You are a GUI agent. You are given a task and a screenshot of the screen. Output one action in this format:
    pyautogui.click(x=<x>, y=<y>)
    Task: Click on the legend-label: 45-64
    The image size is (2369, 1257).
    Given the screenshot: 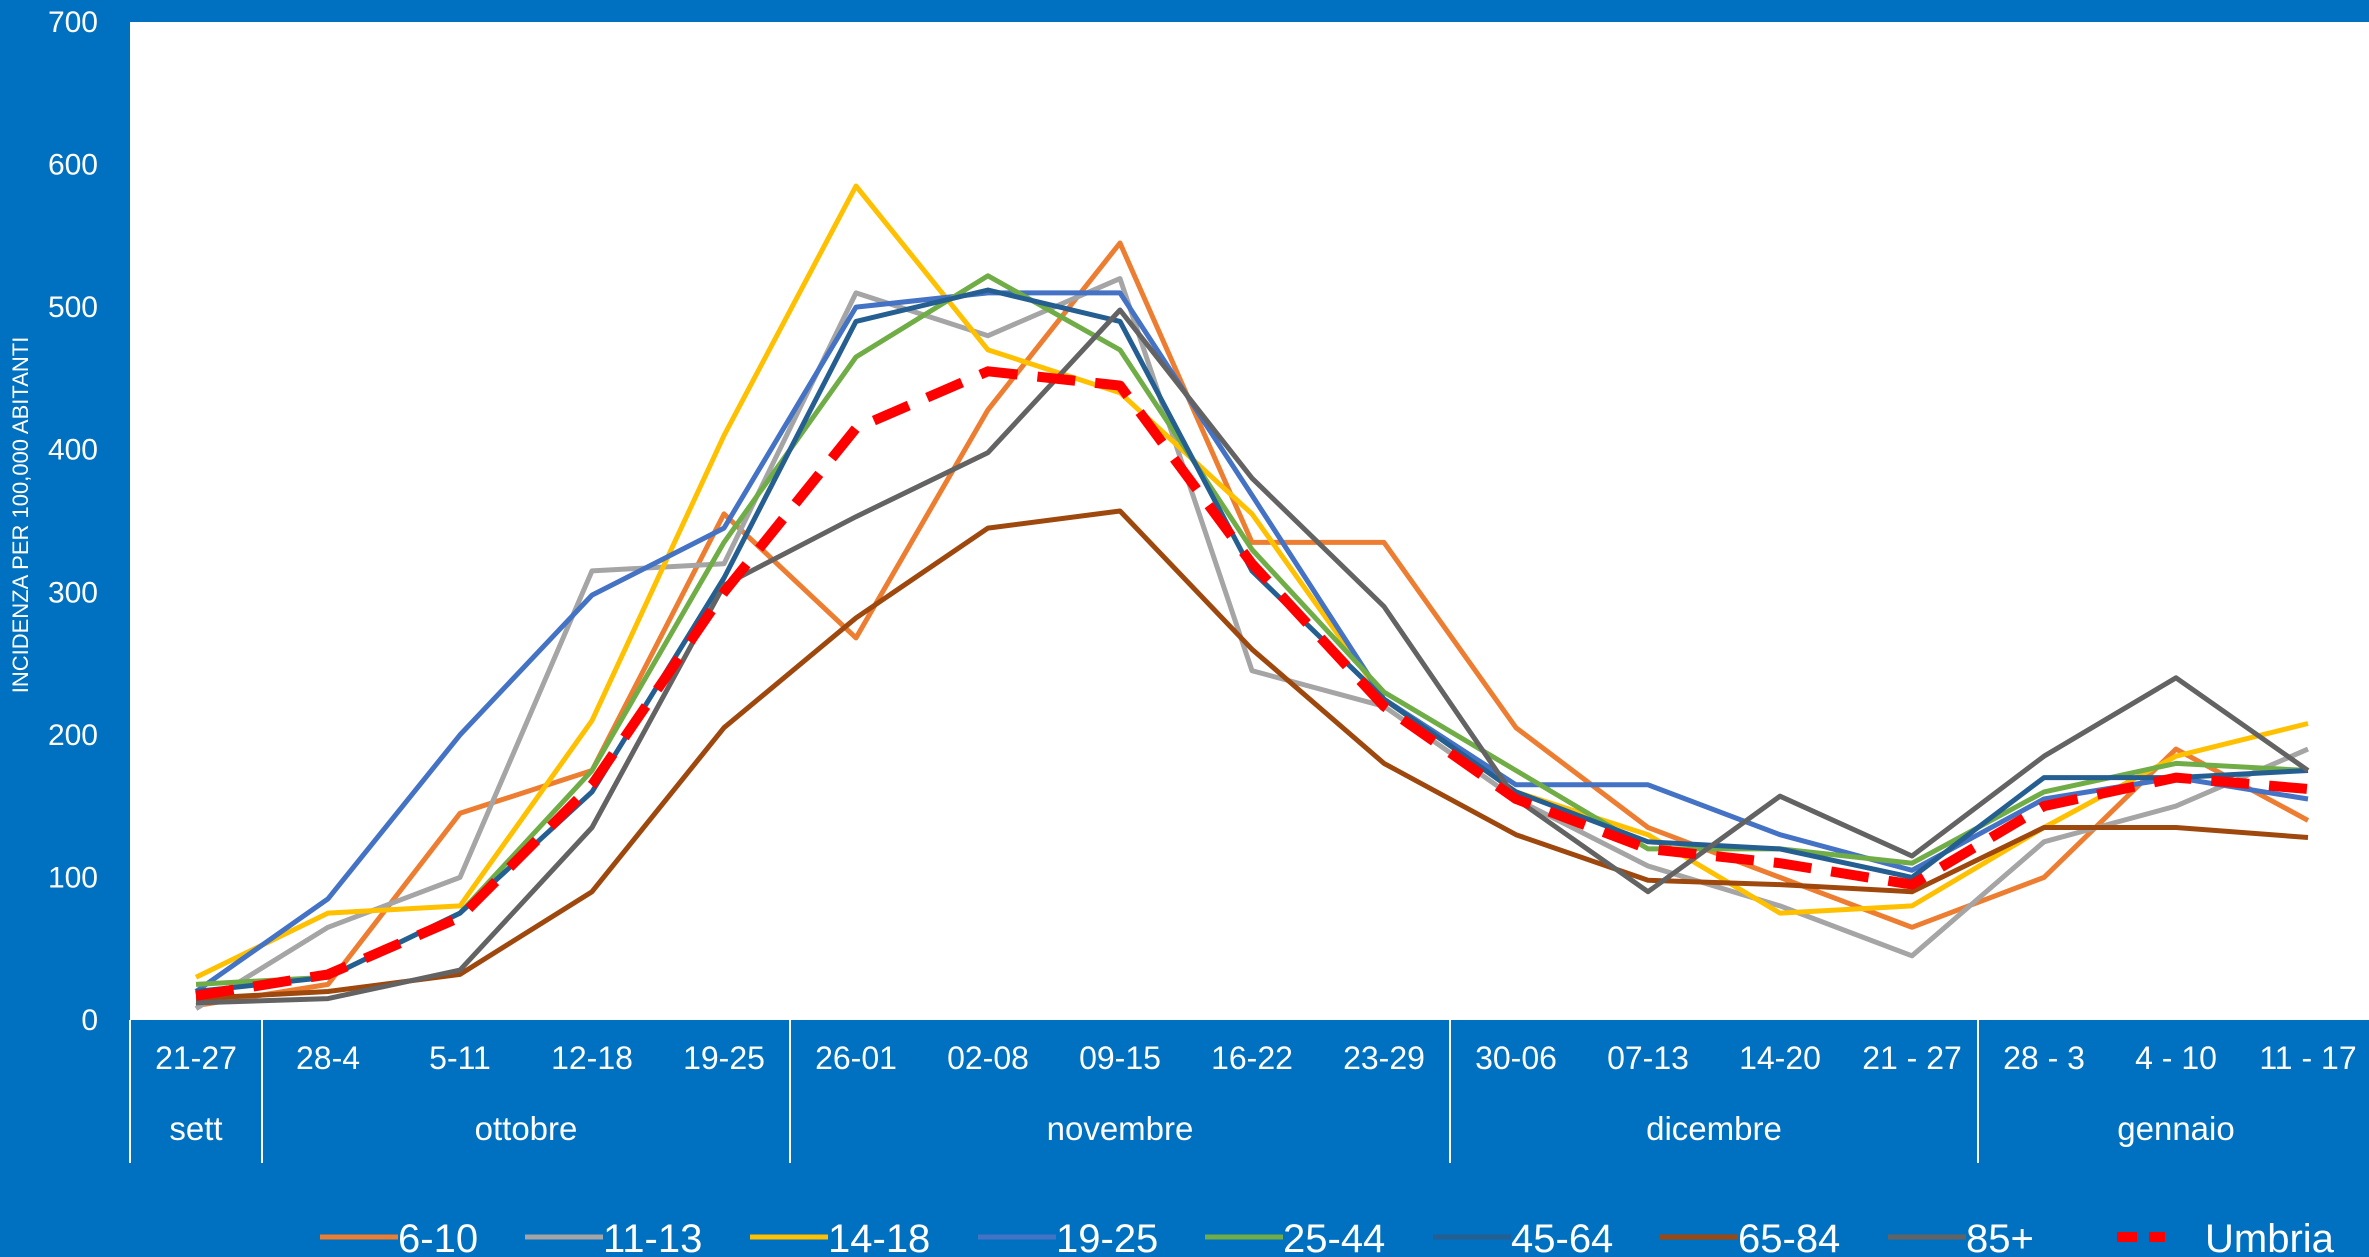 What is the action you would take?
    pyautogui.click(x=1562, y=1237)
    